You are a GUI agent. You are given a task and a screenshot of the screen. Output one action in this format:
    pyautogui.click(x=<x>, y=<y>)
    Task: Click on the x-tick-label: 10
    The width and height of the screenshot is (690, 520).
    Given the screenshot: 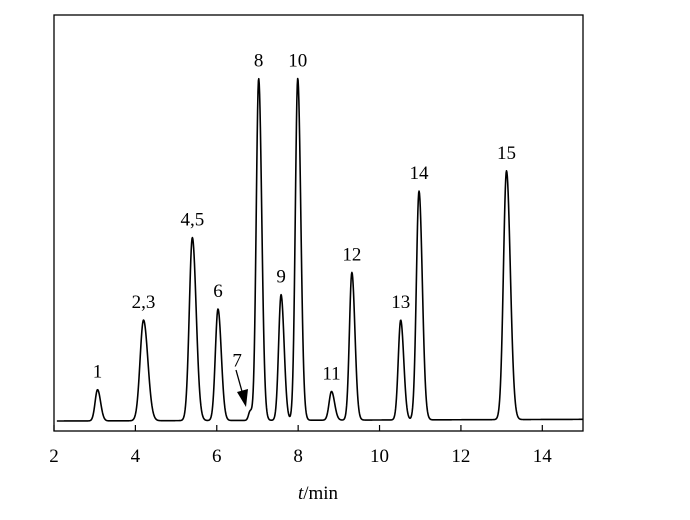 What is the action you would take?
    pyautogui.click(x=379, y=456)
    